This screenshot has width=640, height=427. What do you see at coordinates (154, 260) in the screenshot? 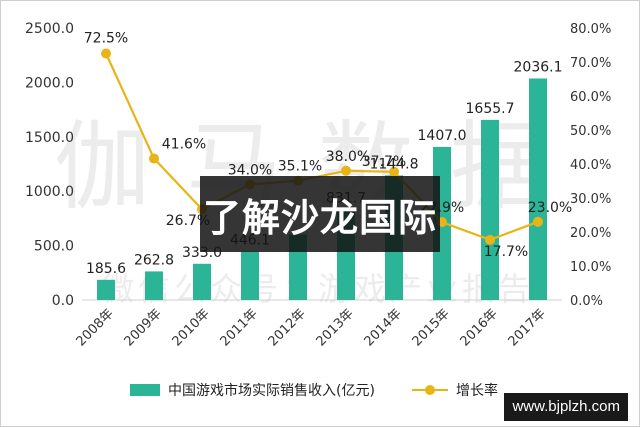
I see `bar-value-label: 262.8` at bounding box center [154, 260].